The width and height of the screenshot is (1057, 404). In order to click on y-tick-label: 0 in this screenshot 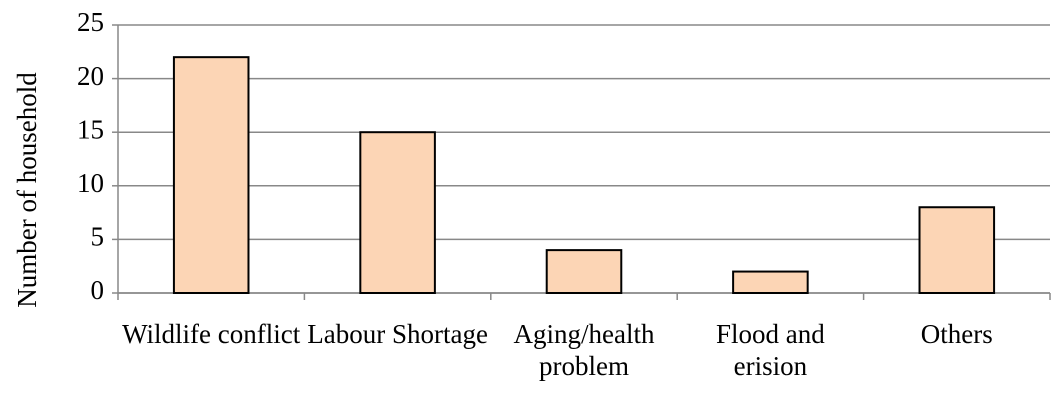, I will do `click(98, 290)`.